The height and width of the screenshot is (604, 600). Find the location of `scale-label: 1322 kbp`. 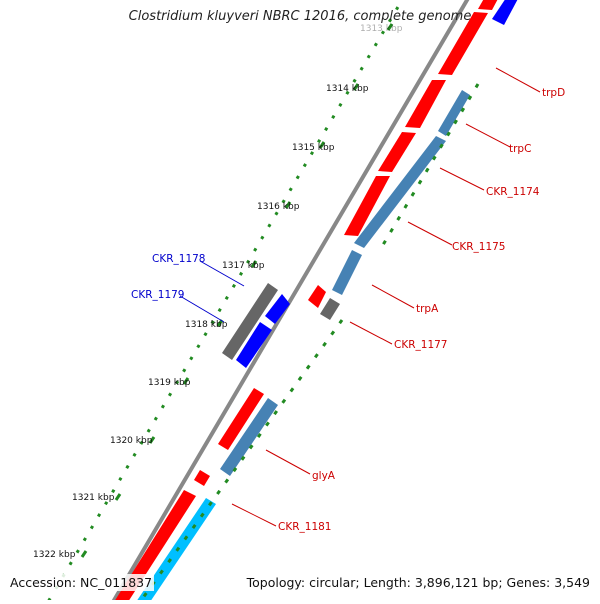

scale-label: 1322 kbp is located at coordinates (54, 555).